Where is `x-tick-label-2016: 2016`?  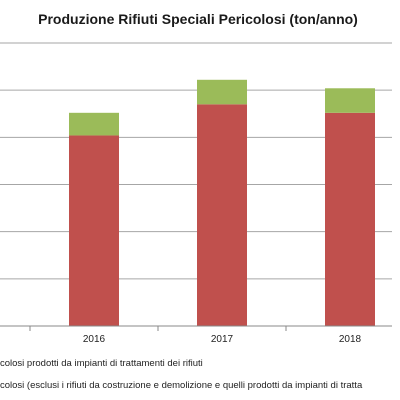
x-tick-label-2016: 2016 is located at coordinates (94, 339).